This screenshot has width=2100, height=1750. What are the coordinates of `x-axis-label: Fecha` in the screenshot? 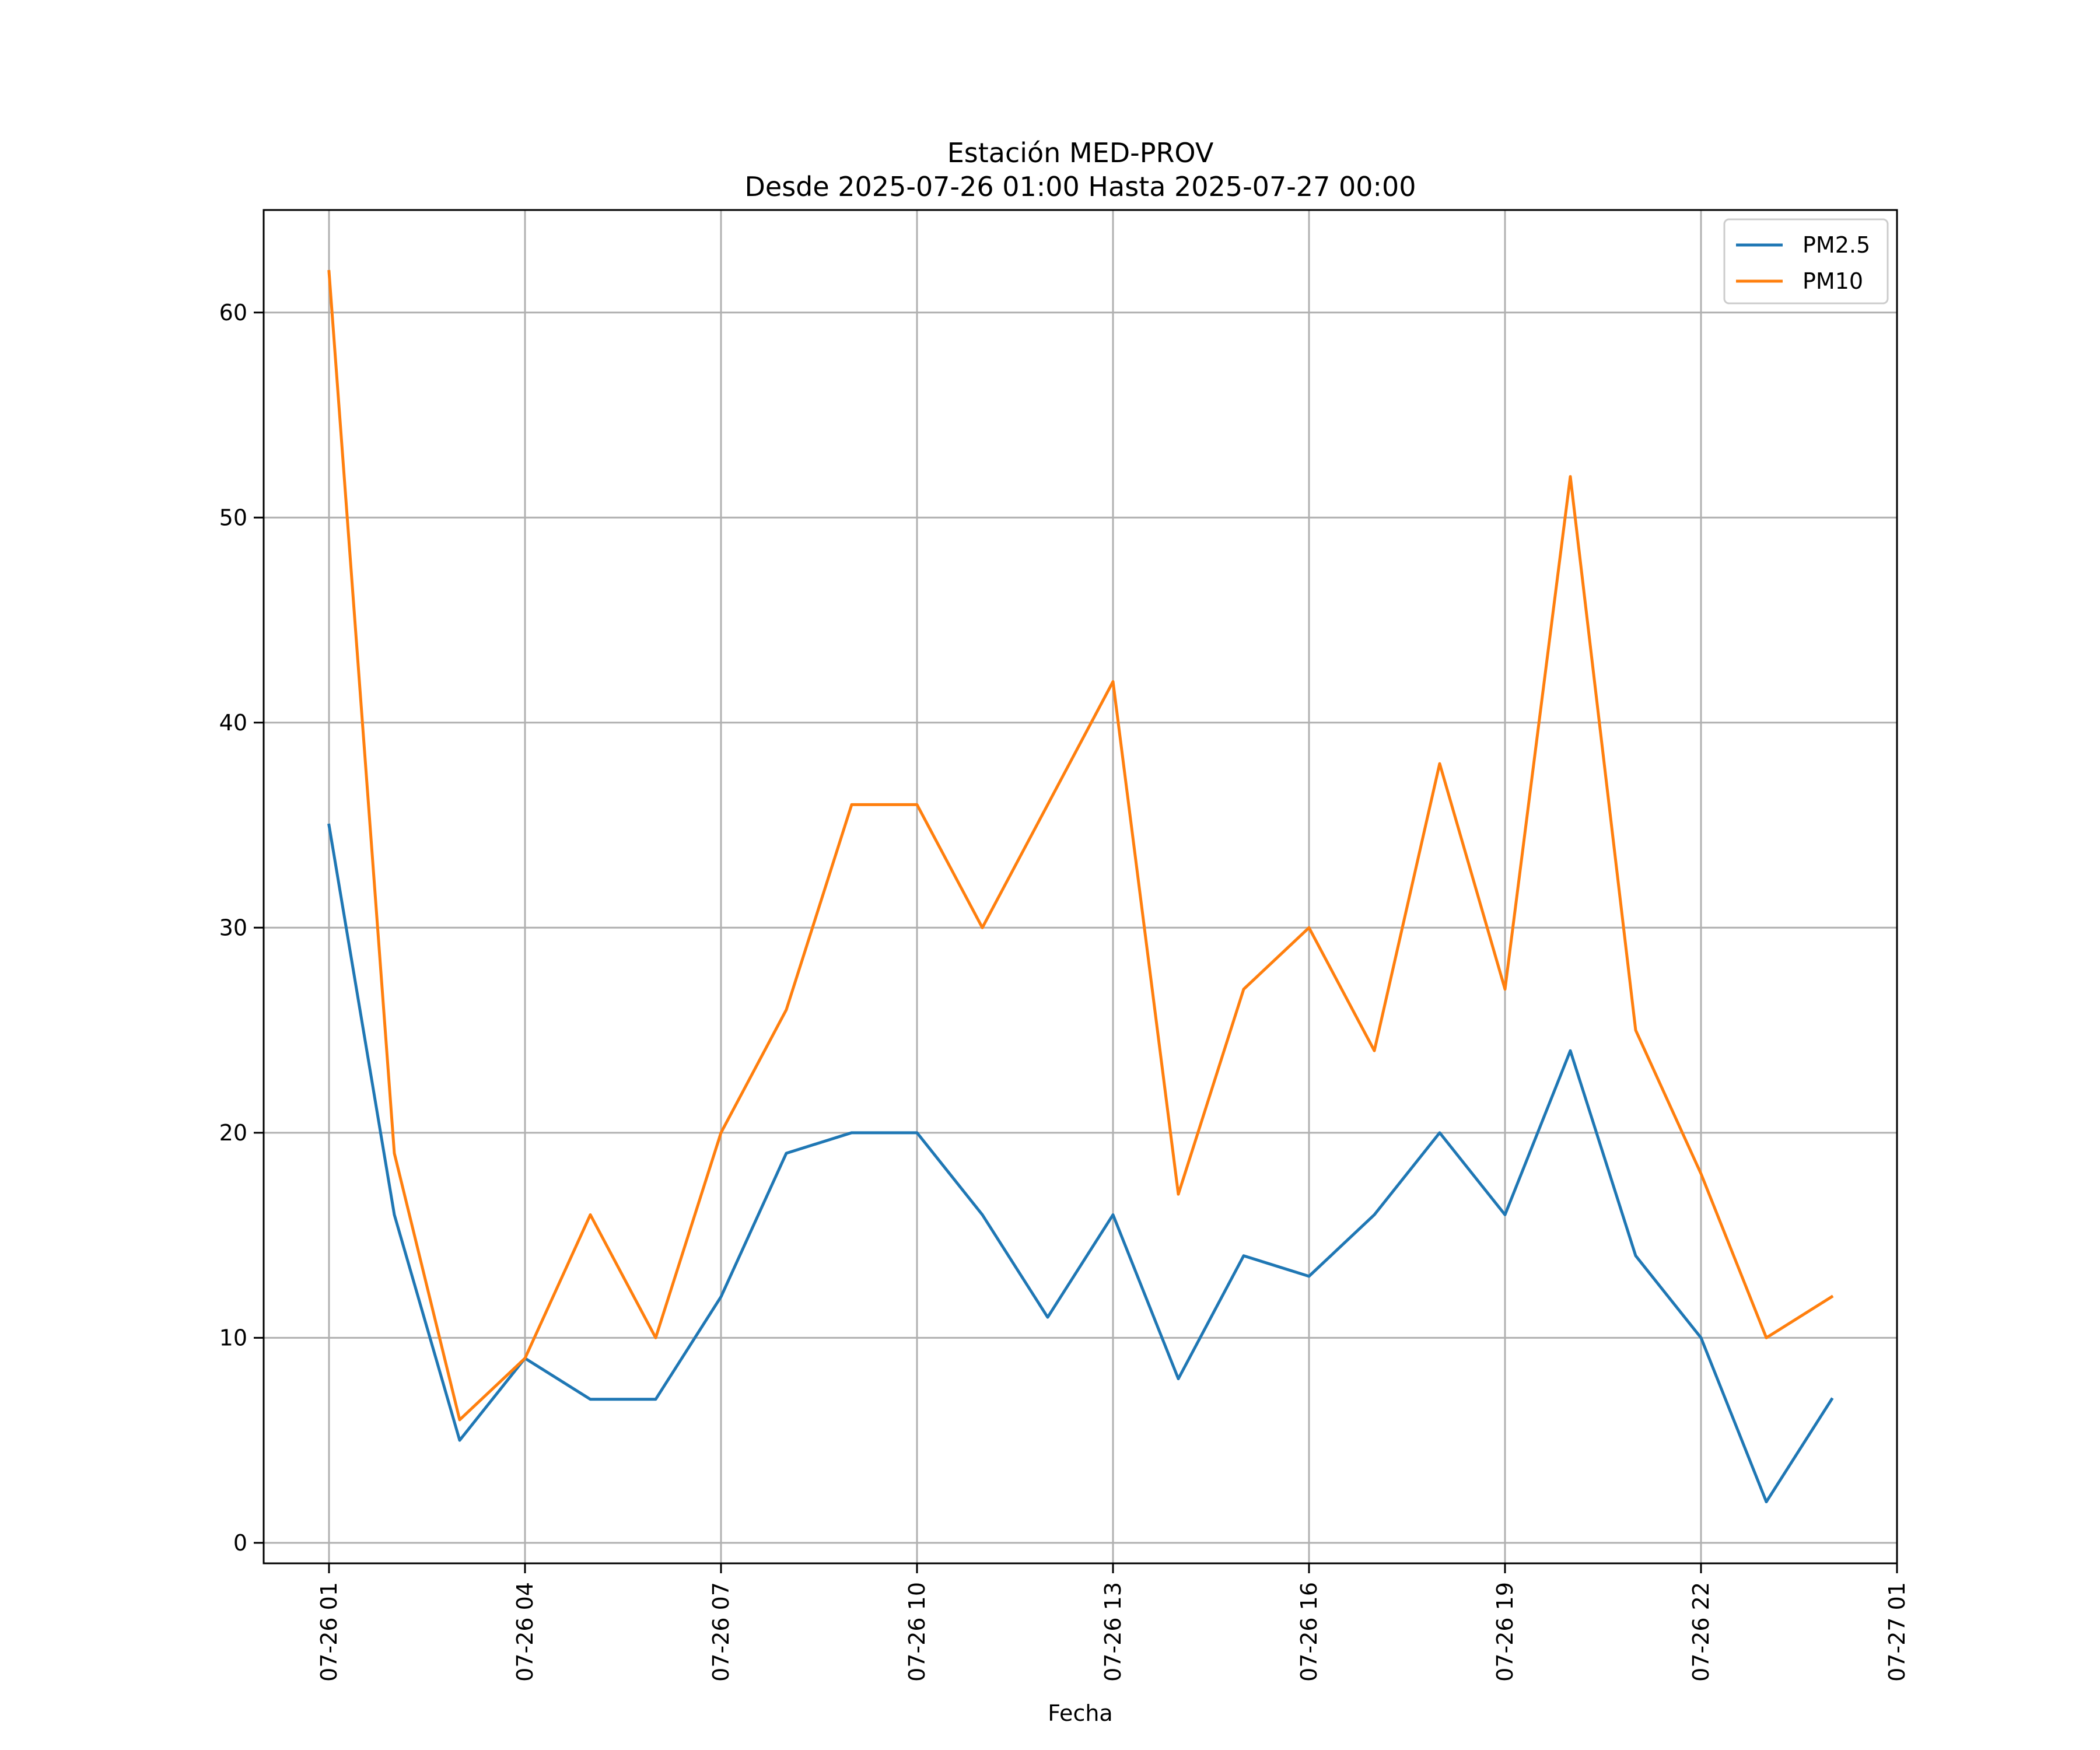 It's located at (1080, 1713).